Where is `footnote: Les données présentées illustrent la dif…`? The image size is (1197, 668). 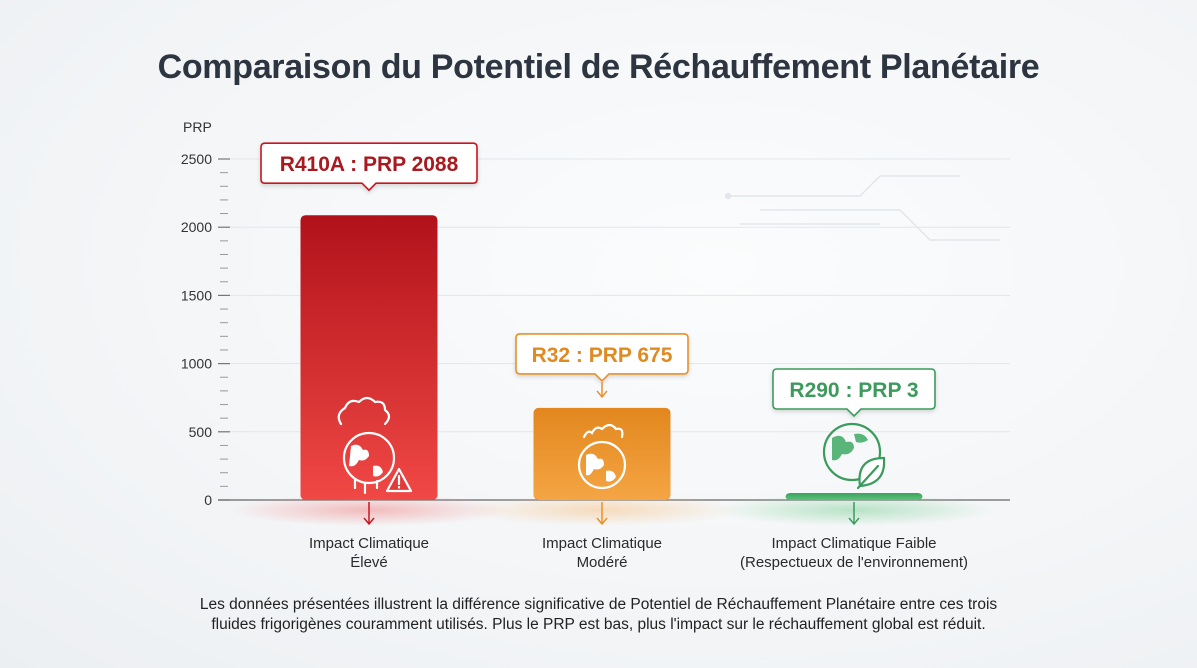 footnote: Les données présentées illustrent la dif… is located at coordinates (598, 615).